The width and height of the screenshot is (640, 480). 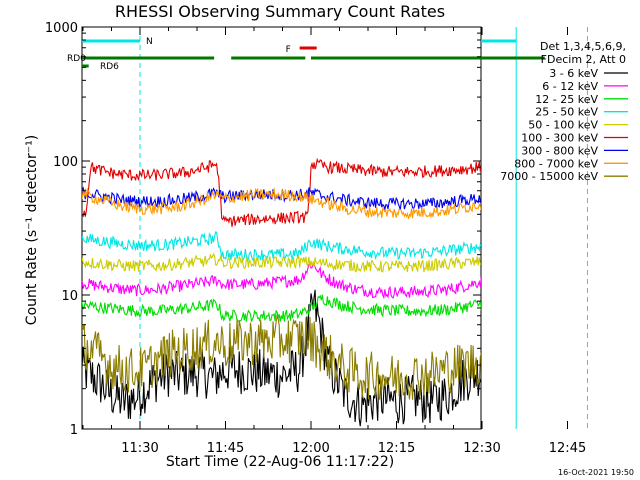 What do you see at coordinates (556, 163) in the screenshot?
I see `legend-label-7: 800 - 7000 keV` at bounding box center [556, 163].